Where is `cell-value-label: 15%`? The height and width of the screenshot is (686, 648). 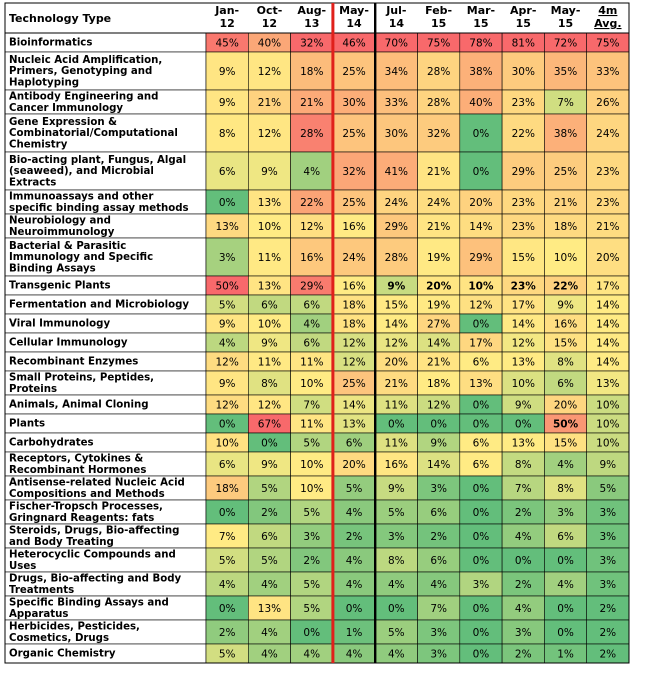
cell-value-label: 15% is located at coordinates (396, 306).